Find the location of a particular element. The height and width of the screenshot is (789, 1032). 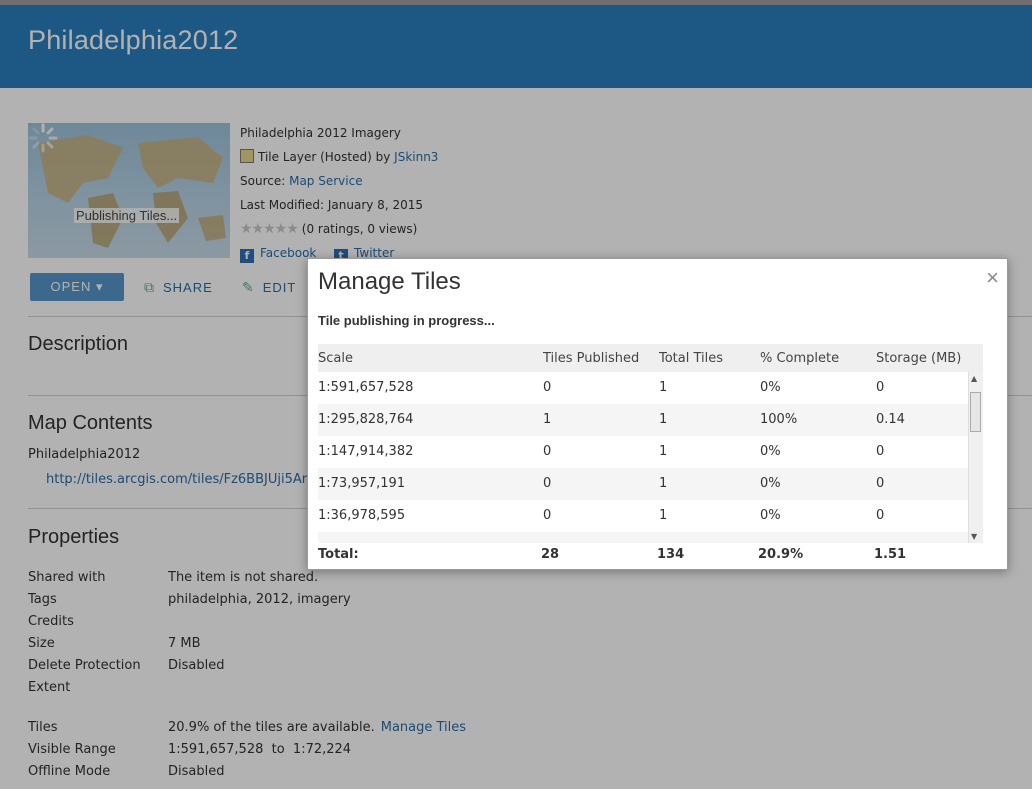

edit-button: ✎ EDIT is located at coordinates (269, 287).